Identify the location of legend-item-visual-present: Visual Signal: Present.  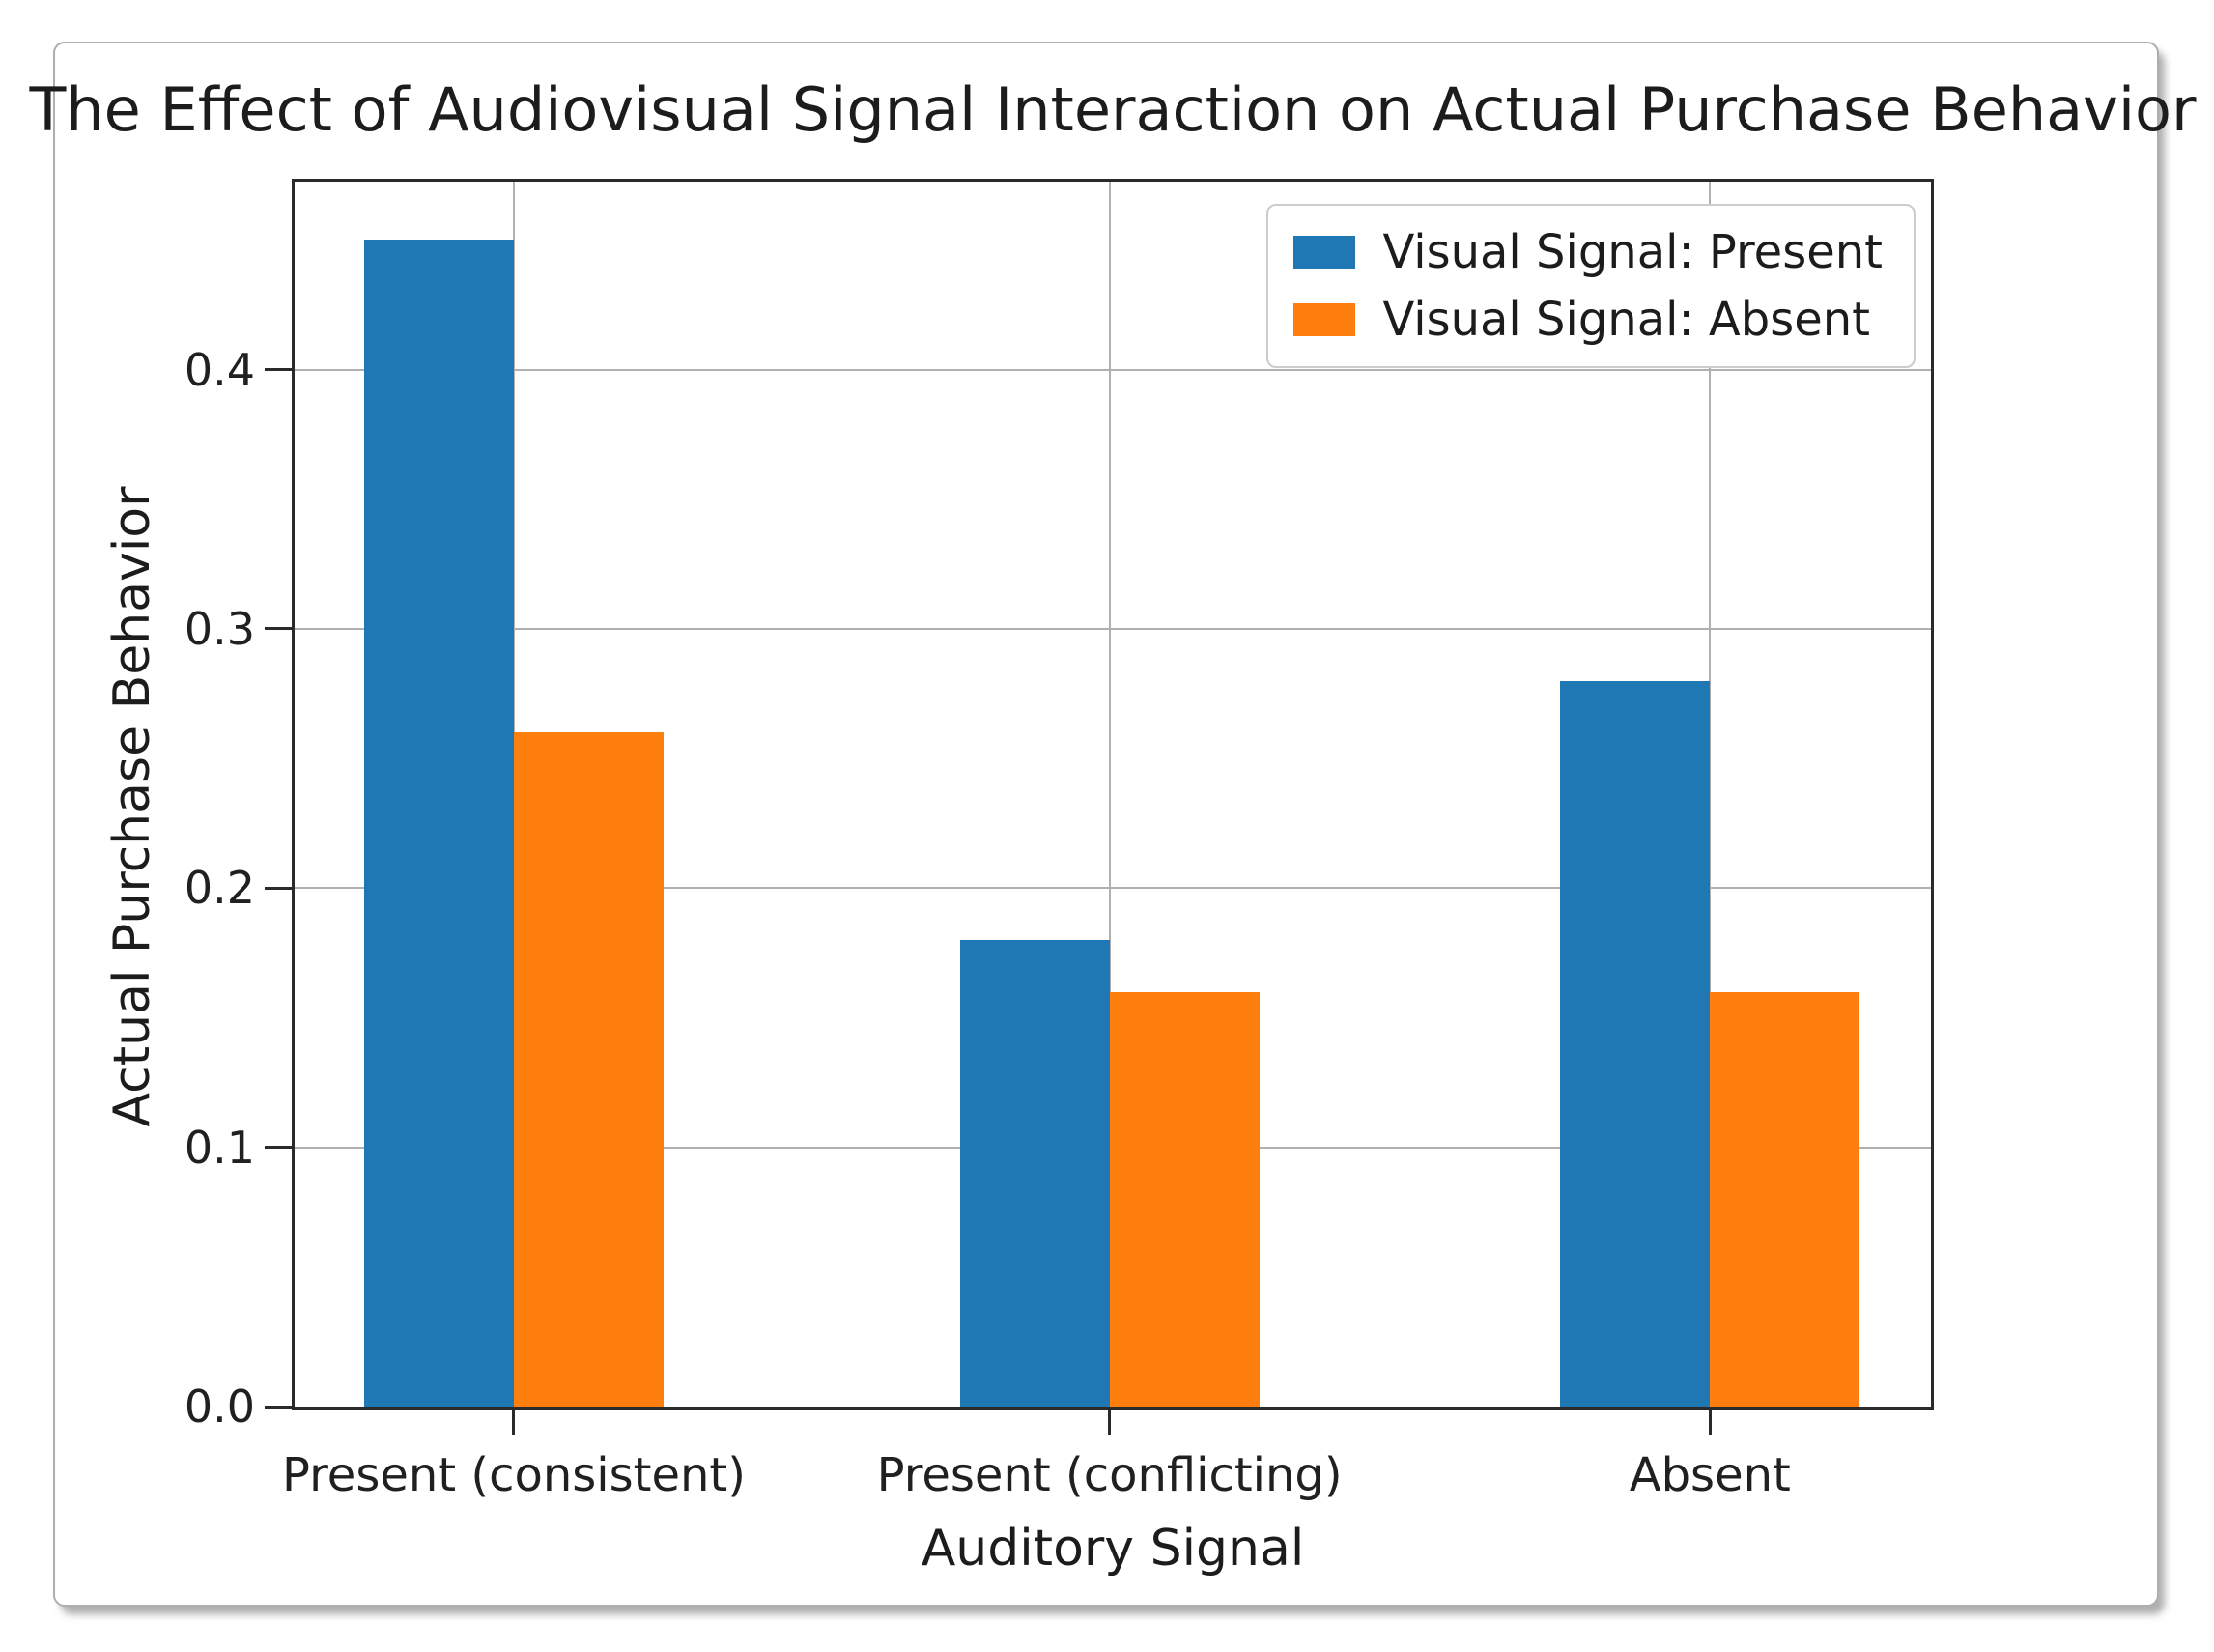
(1588, 252).